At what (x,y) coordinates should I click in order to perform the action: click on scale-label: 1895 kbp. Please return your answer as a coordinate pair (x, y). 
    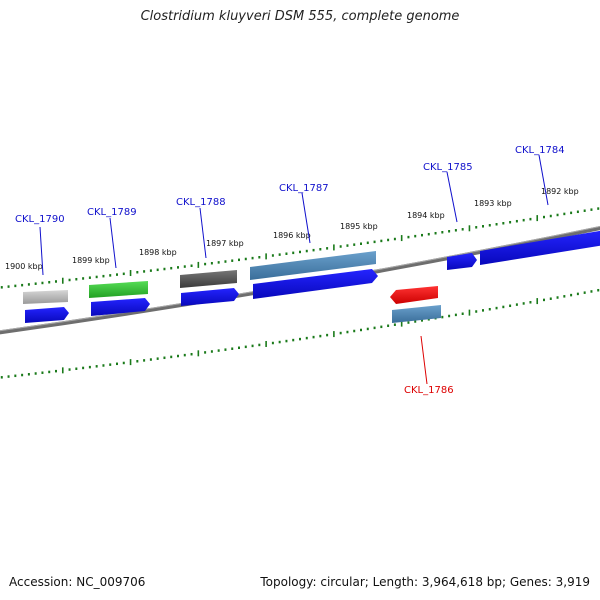
    Looking at the image, I should click on (359, 226).